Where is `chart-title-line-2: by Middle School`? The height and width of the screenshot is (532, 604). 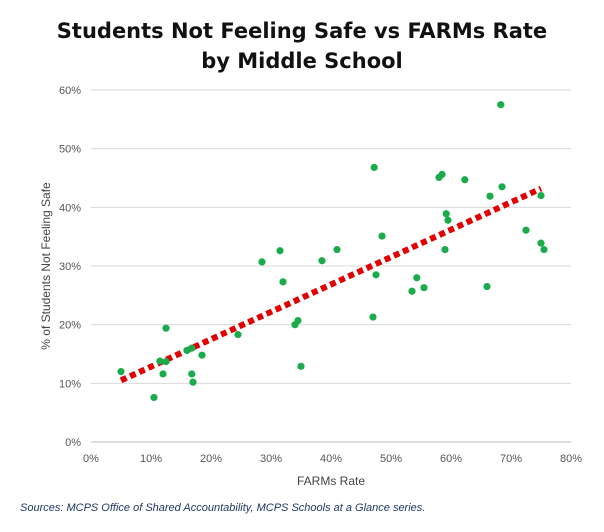
chart-title-line-2: by Middle School is located at coordinates (302, 61).